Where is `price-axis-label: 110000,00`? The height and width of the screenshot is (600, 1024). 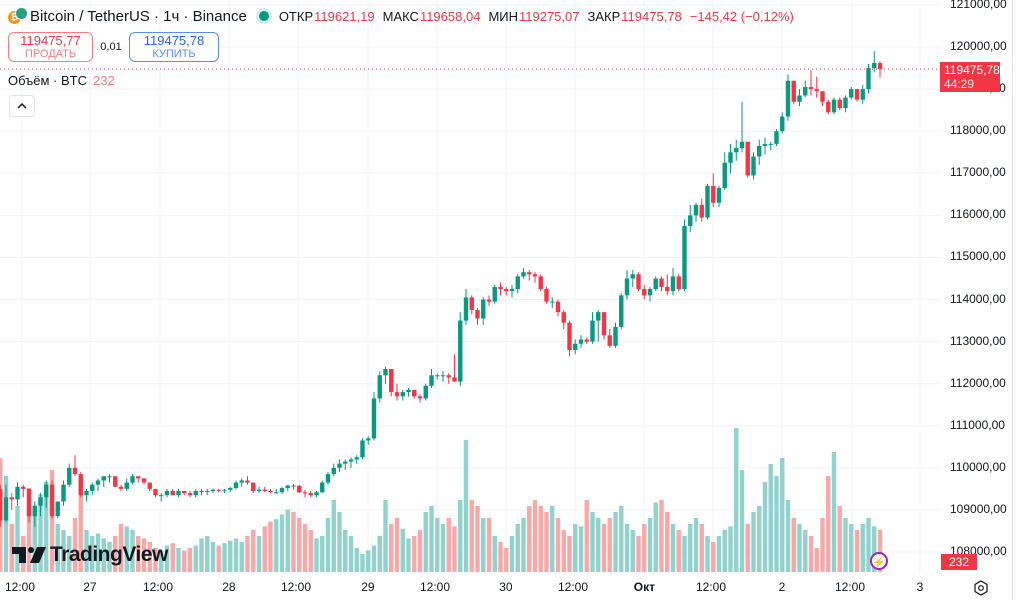 price-axis-label: 110000,00 is located at coordinates (978, 466).